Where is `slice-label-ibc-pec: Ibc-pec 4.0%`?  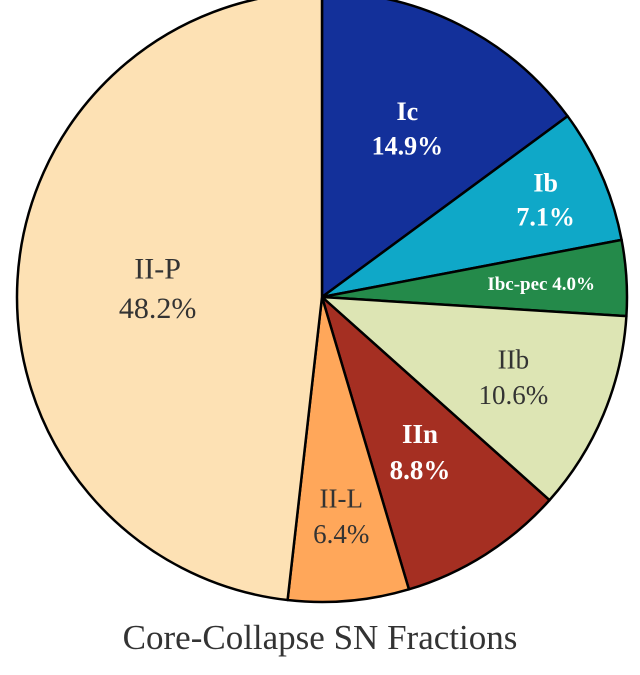 slice-label-ibc-pec: Ibc-pec 4.0% is located at coordinates (541, 284).